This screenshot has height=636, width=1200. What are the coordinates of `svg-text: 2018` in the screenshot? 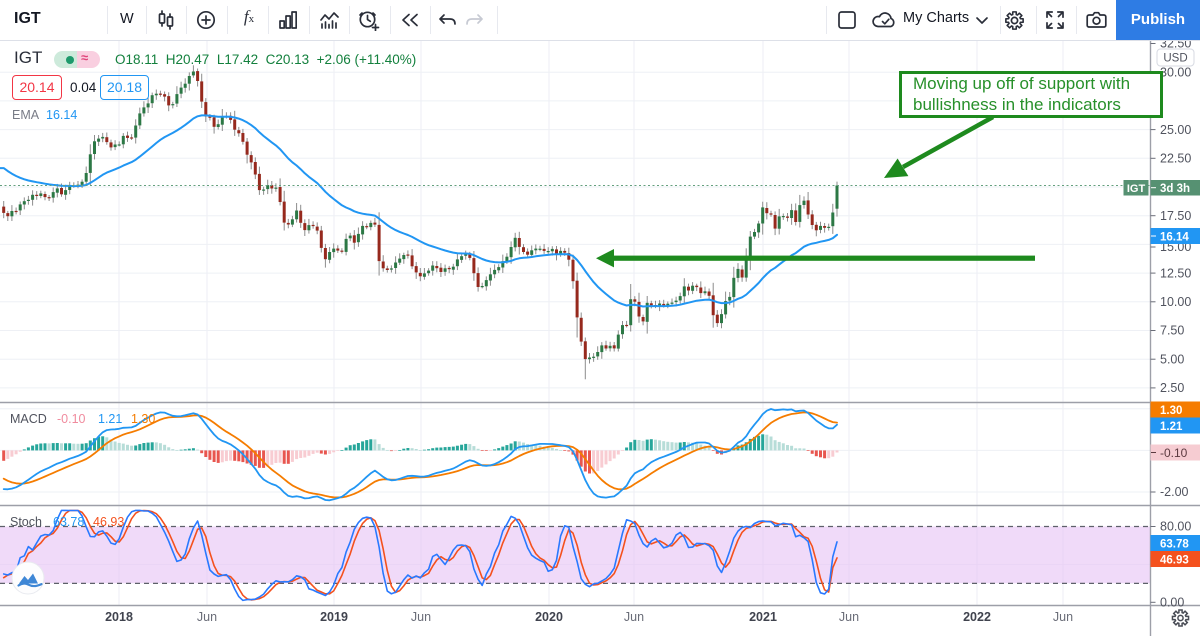 It's located at (119, 617).